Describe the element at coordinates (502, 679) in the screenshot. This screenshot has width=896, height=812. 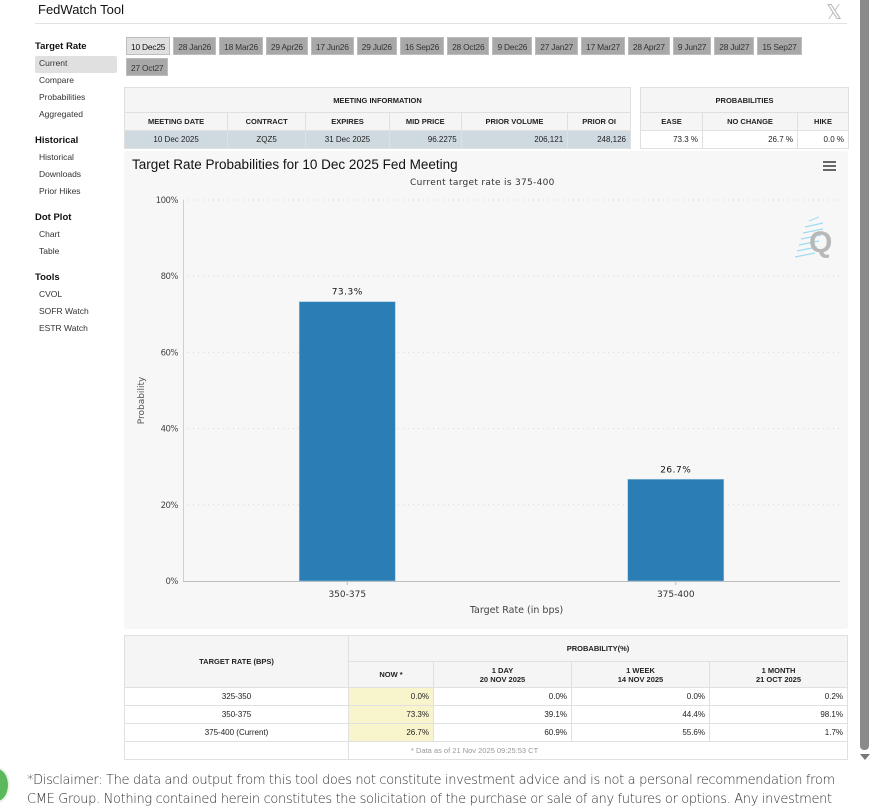
I see `column-header-date: 20 NOV 2025` at that location.